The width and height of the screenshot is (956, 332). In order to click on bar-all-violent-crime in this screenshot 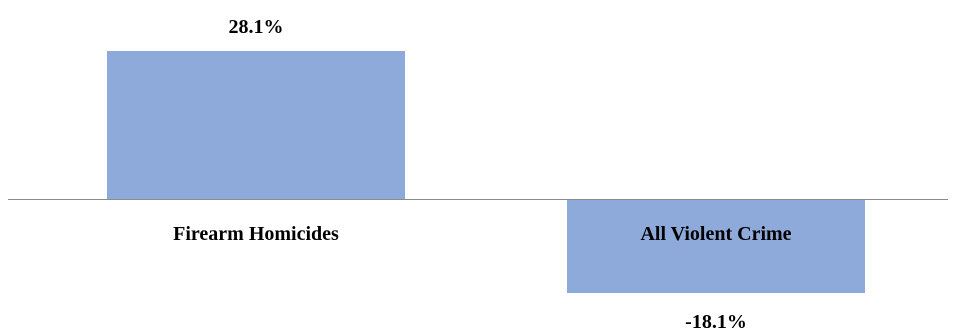, I will do `click(716, 246)`.